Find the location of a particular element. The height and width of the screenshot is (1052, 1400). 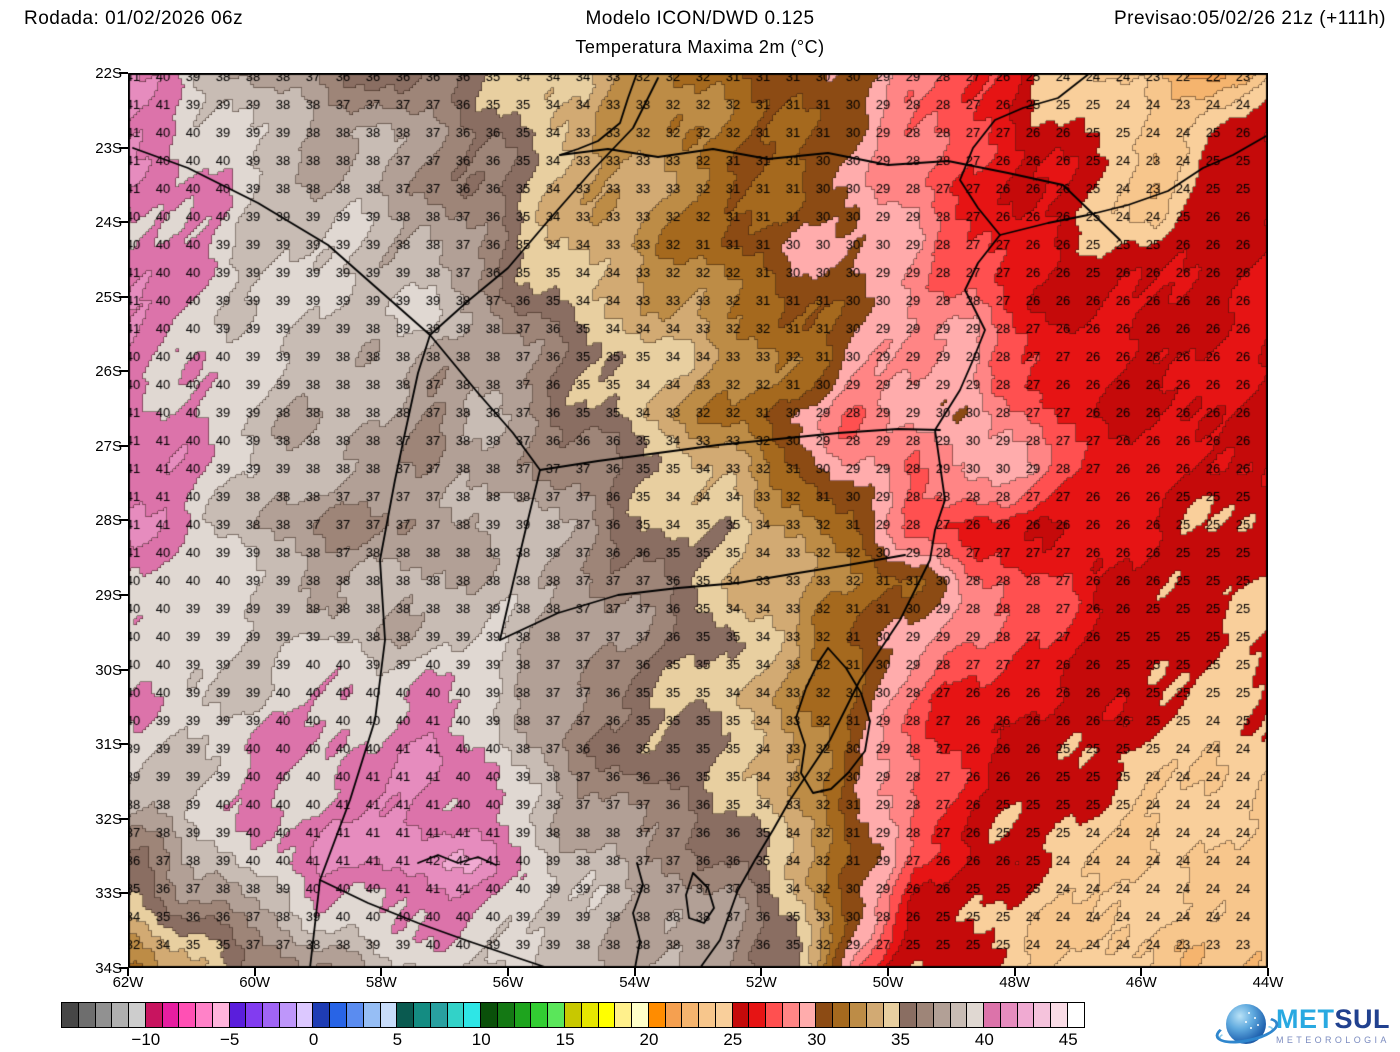

lat-tick-label: 25S is located at coordinates (108, 297).